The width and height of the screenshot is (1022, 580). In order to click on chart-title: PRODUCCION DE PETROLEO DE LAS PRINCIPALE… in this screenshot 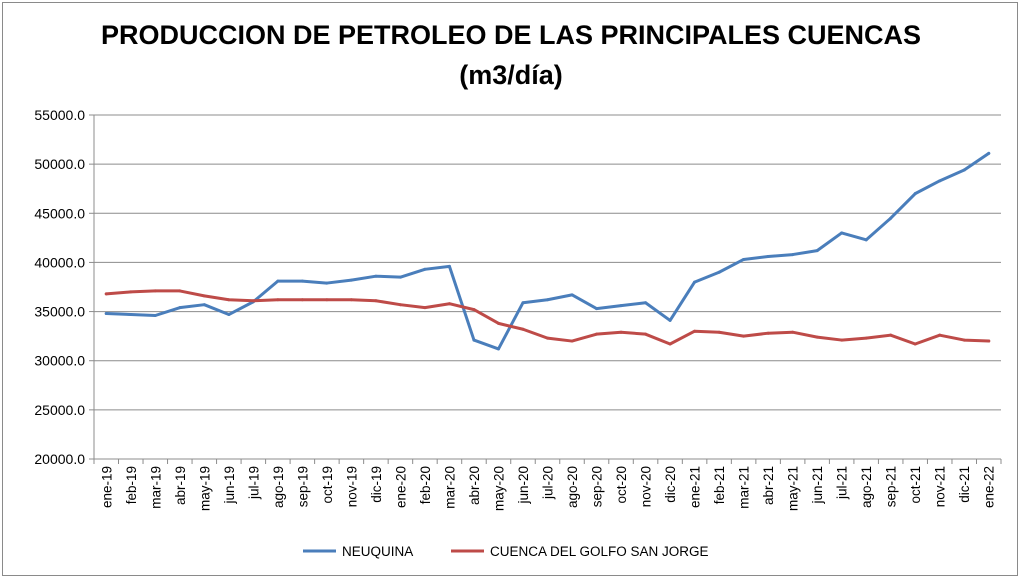, I will do `click(511, 35)`.